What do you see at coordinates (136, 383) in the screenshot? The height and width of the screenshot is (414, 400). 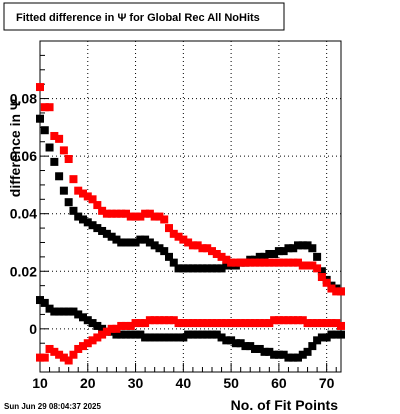 I see `x-tick-label: 30` at bounding box center [136, 383].